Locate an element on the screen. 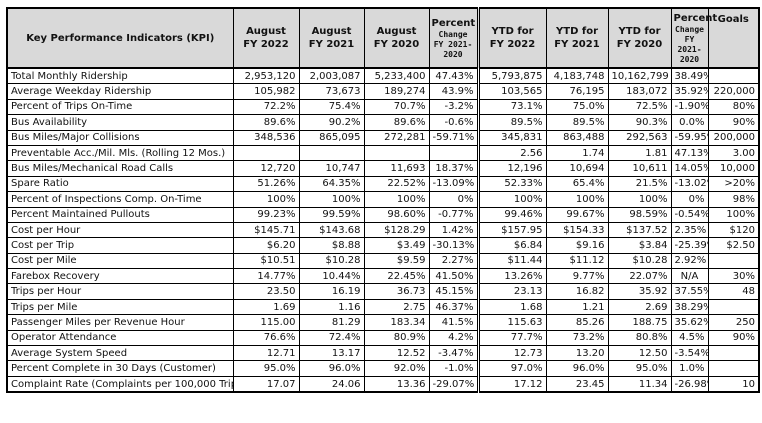  cell-goal: 10 is located at coordinates (733, 384).